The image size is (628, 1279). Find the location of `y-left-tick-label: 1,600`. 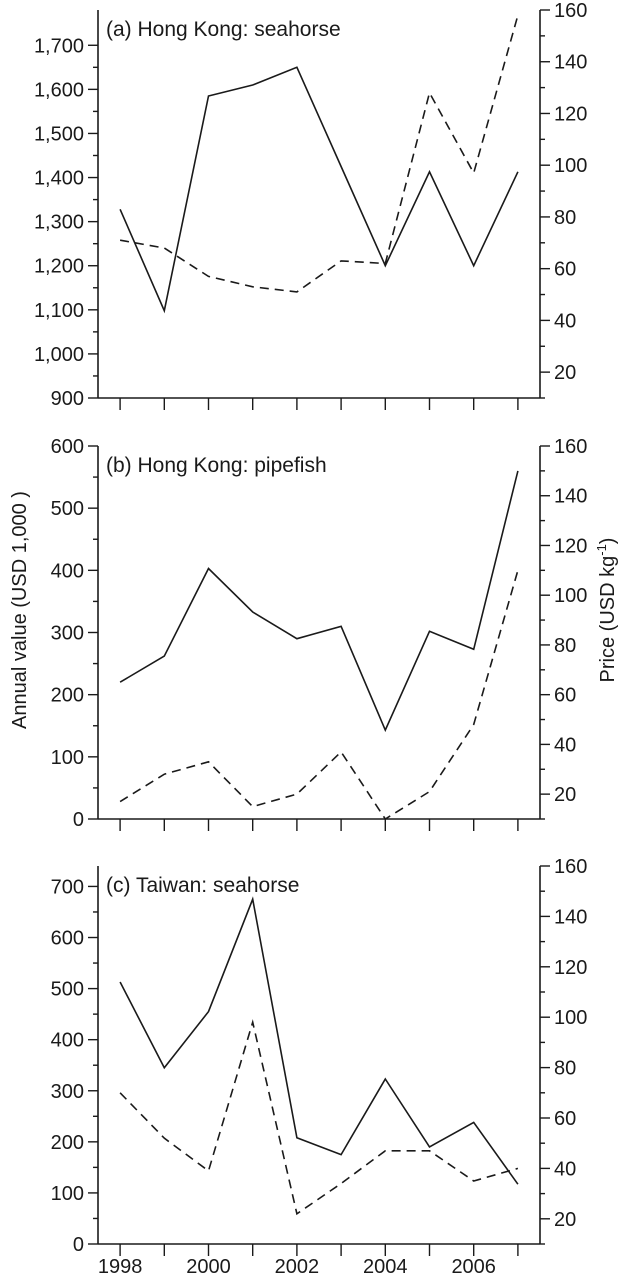

y-left-tick-label: 1,600 is located at coordinates (59, 90).